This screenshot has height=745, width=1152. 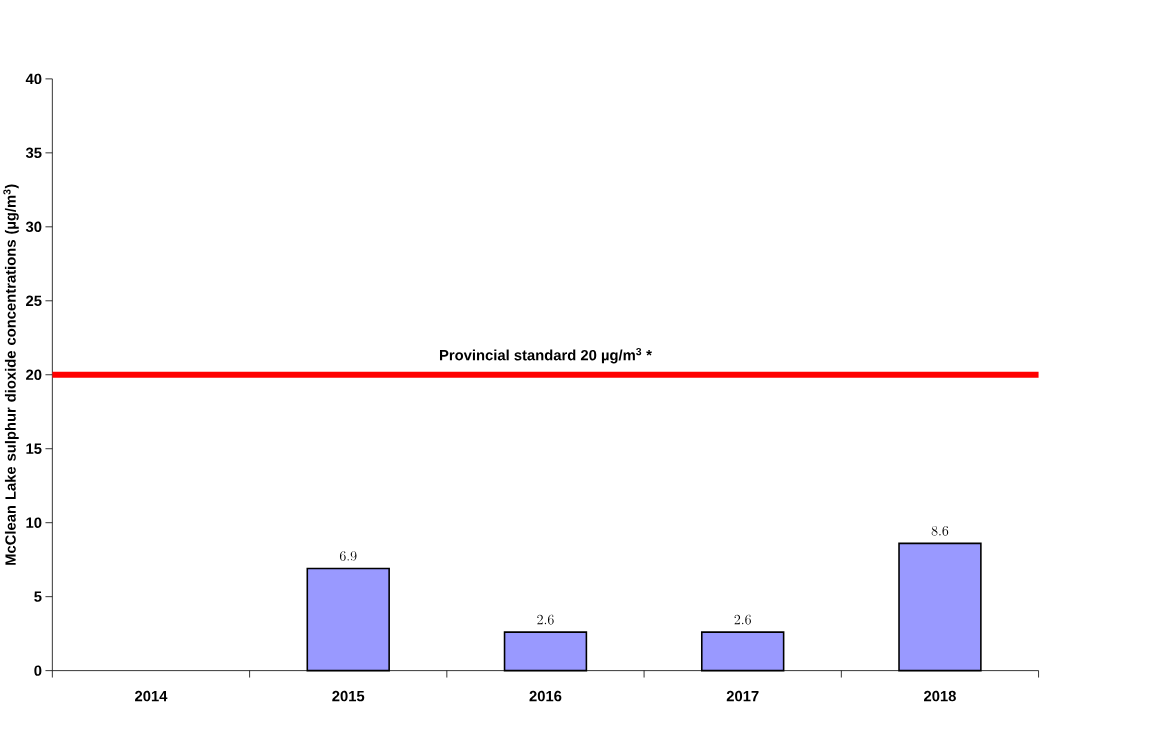 What do you see at coordinates (34, 375) in the screenshot?
I see `y-tick-label: 20` at bounding box center [34, 375].